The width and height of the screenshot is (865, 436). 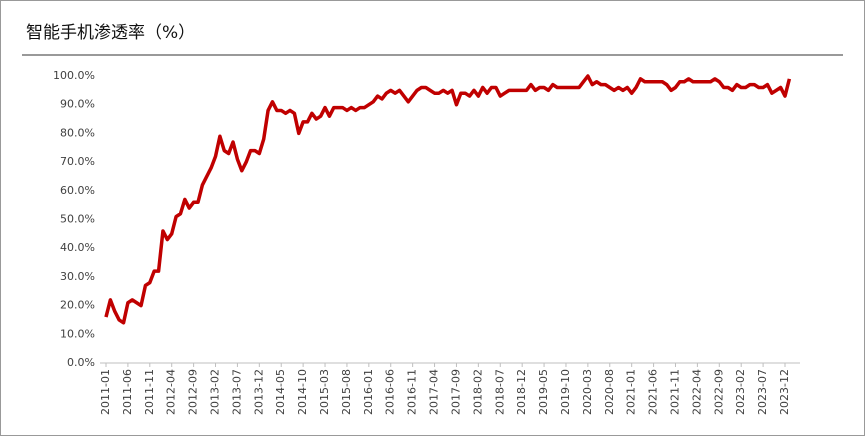 I want to click on y-tick-label: 10.0%, so click(x=77, y=333).